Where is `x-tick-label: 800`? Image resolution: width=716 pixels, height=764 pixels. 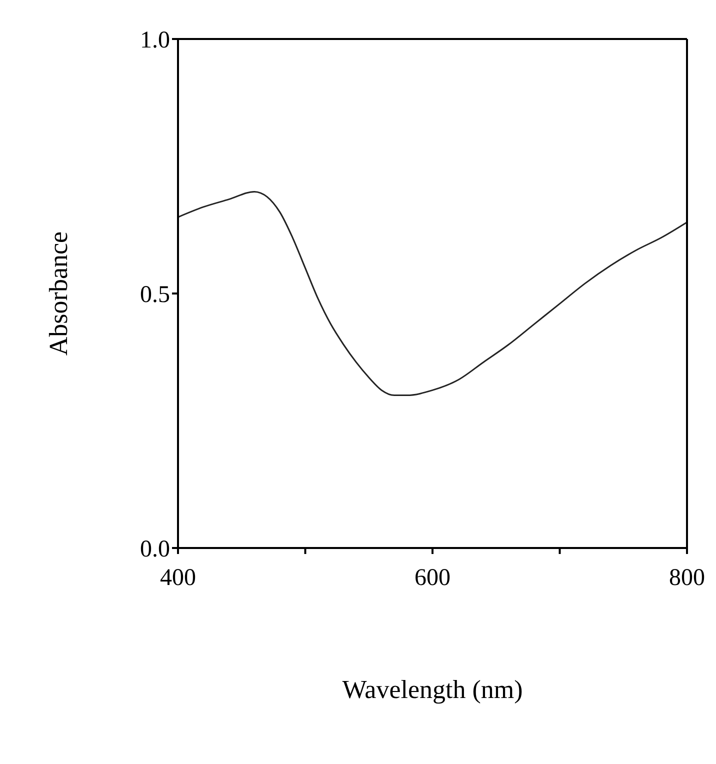
x-tick-label: 800 is located at coordinates (687, 578).